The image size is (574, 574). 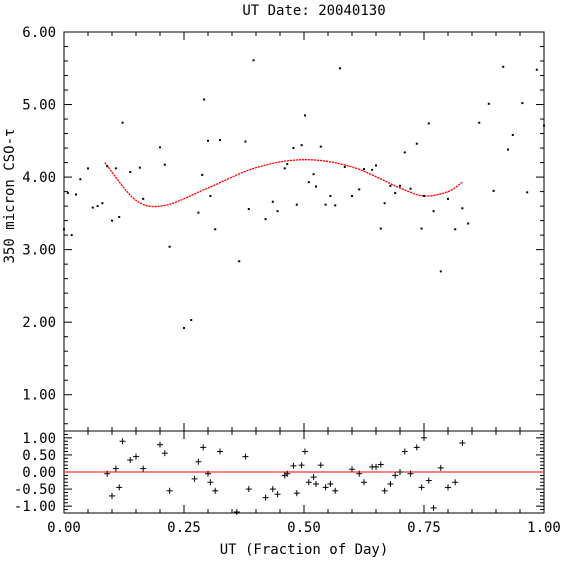 What do you see at coordinates (39, 473) in the screenshot?
I see `residual-y-tick-label: 0.00` at bounding box center [39, 473].